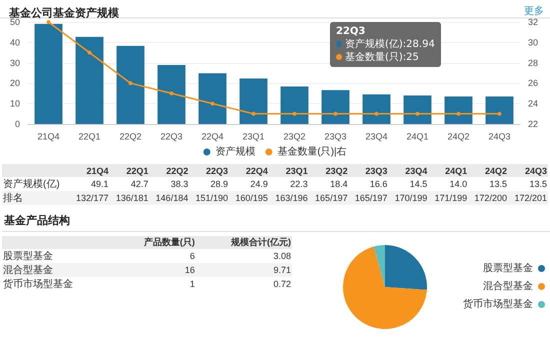 The height and width of the screenshot is (341, 550). I want to click on chart-title: 基金公司基金资产规模, so click(64, 13).